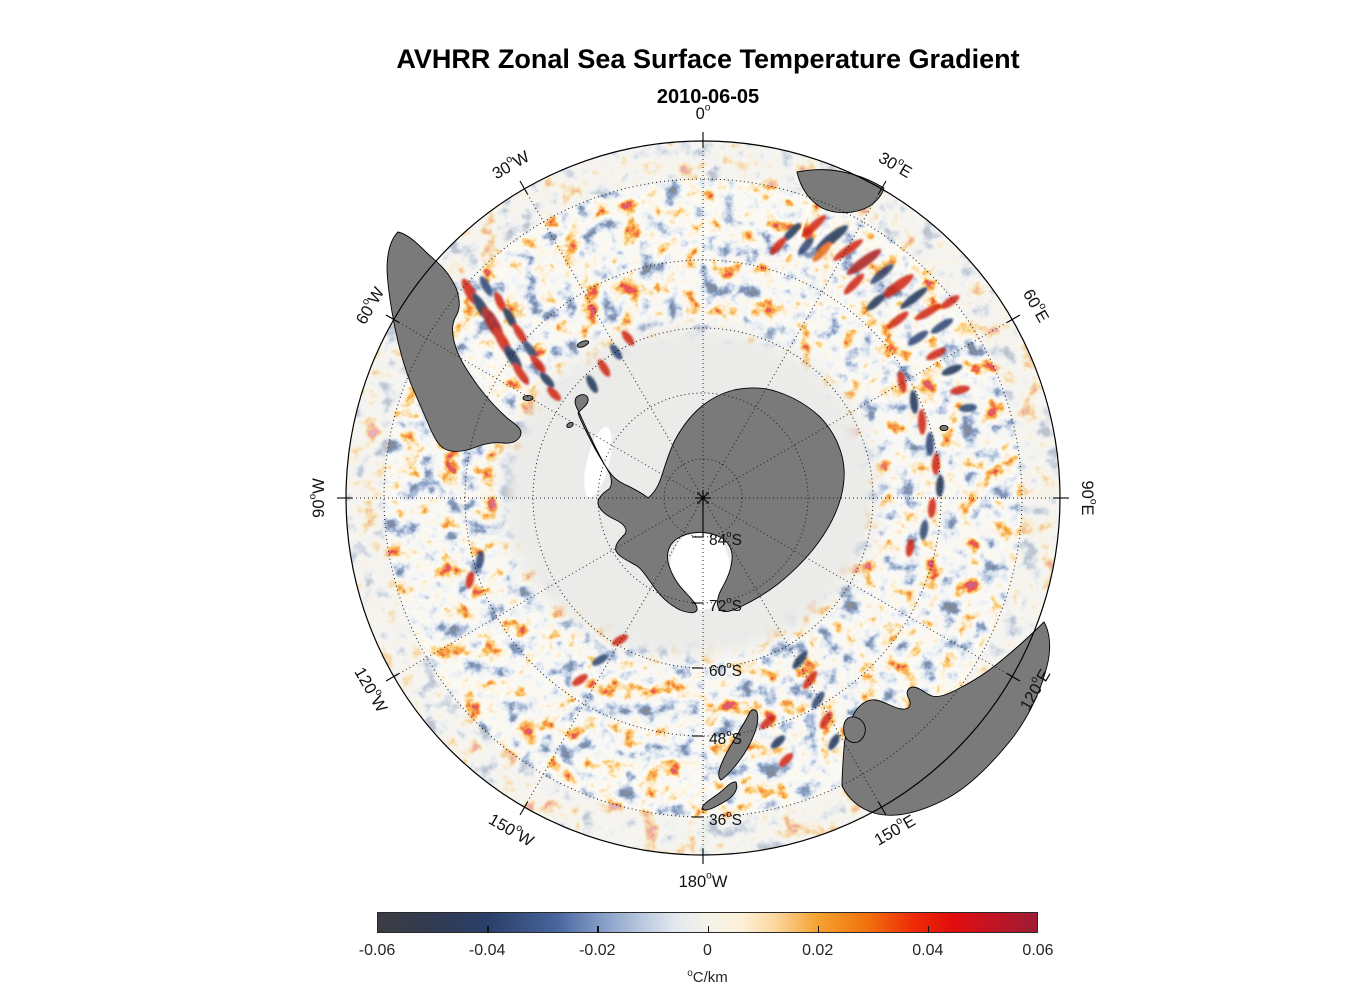 Image resolution: width=1356 pixels, height=1000 pixels. I want to click on graticule-label: 36oS, so click(725, 819).